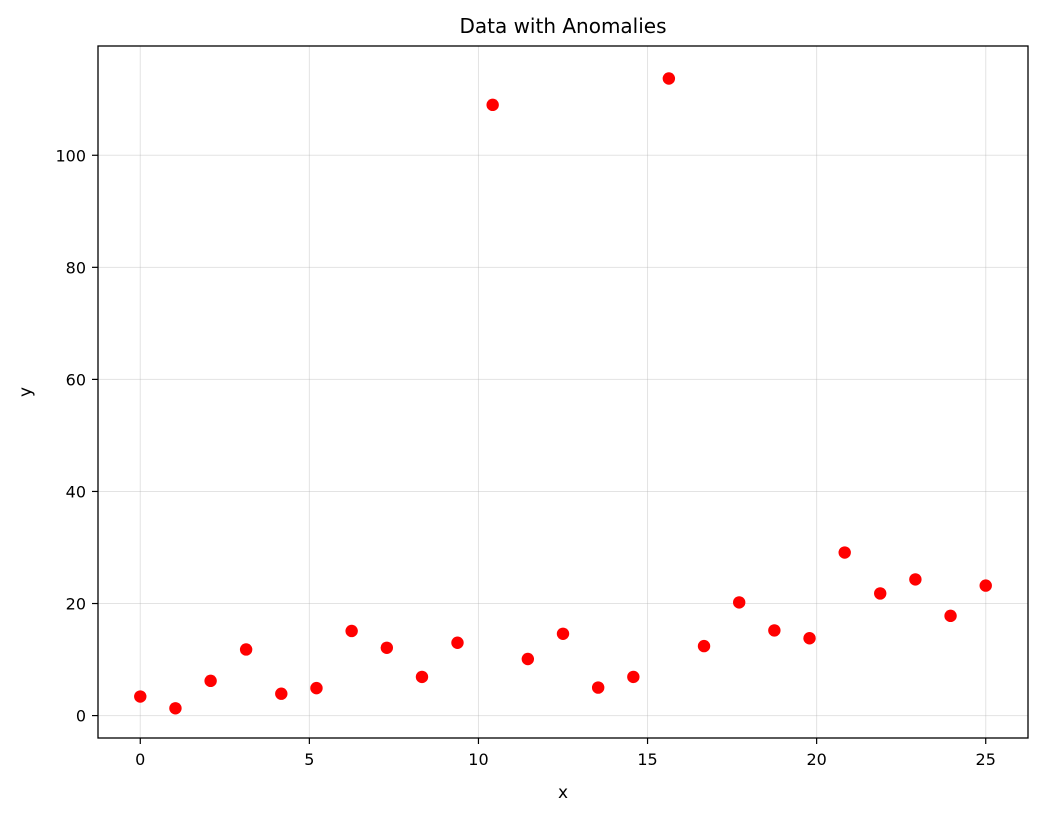 This screenshot has height=817, width=1042. Describe the element at coordinates (986, 759) in the screenshot. I see `x-tick-label: 25` at that location.